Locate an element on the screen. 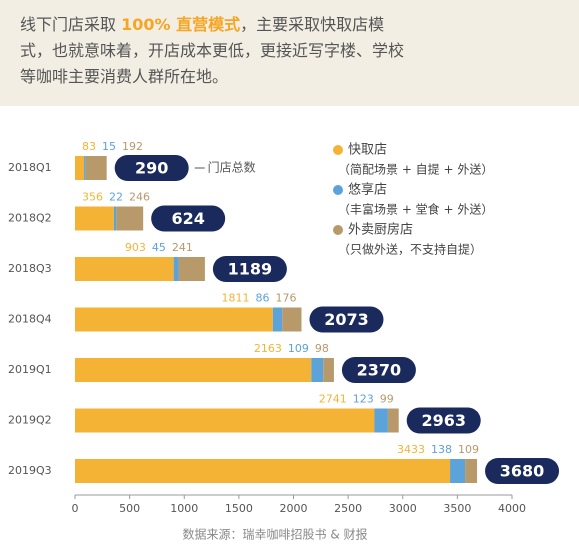  value-label: 2163 is located at coordinates (268, 348).